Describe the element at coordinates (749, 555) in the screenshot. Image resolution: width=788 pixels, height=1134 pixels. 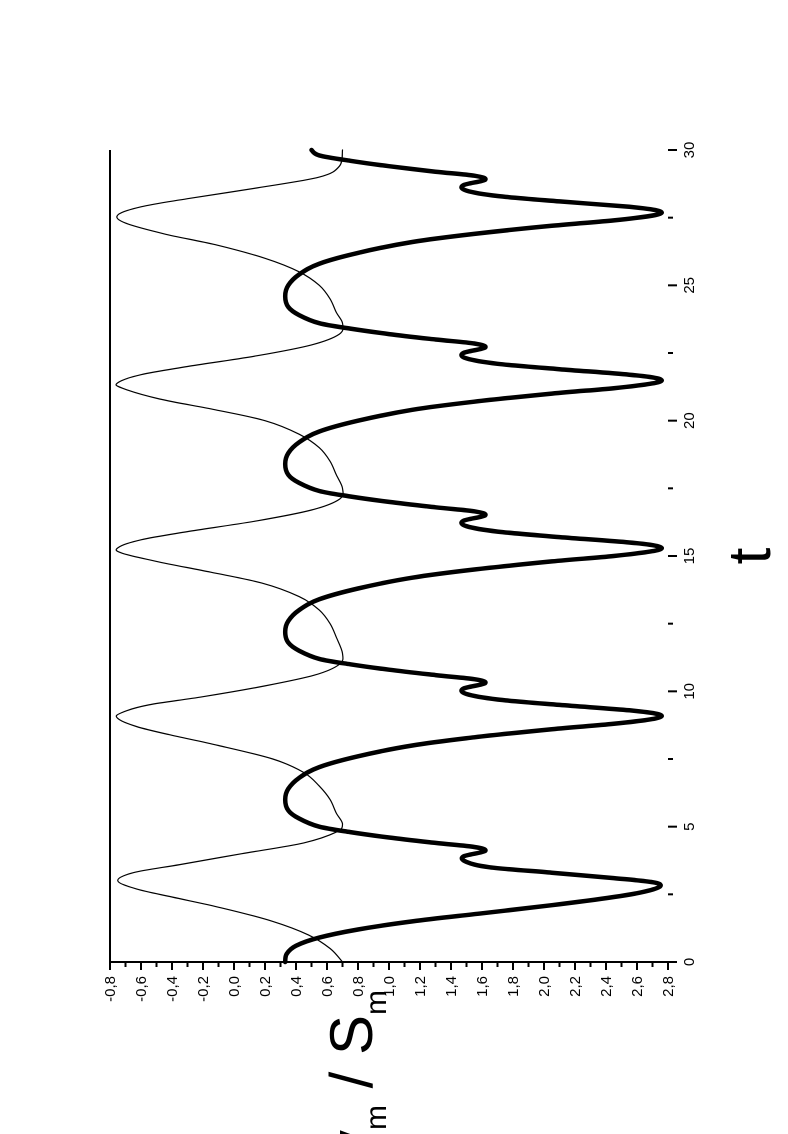
I see `x-axis-title: t` at that location.